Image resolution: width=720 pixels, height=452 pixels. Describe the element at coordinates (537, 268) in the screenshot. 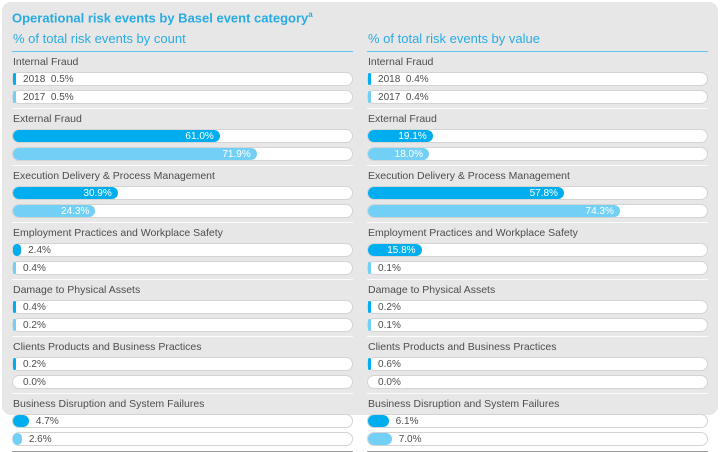

I see `bar-track-2017: 0.1%` at that location.